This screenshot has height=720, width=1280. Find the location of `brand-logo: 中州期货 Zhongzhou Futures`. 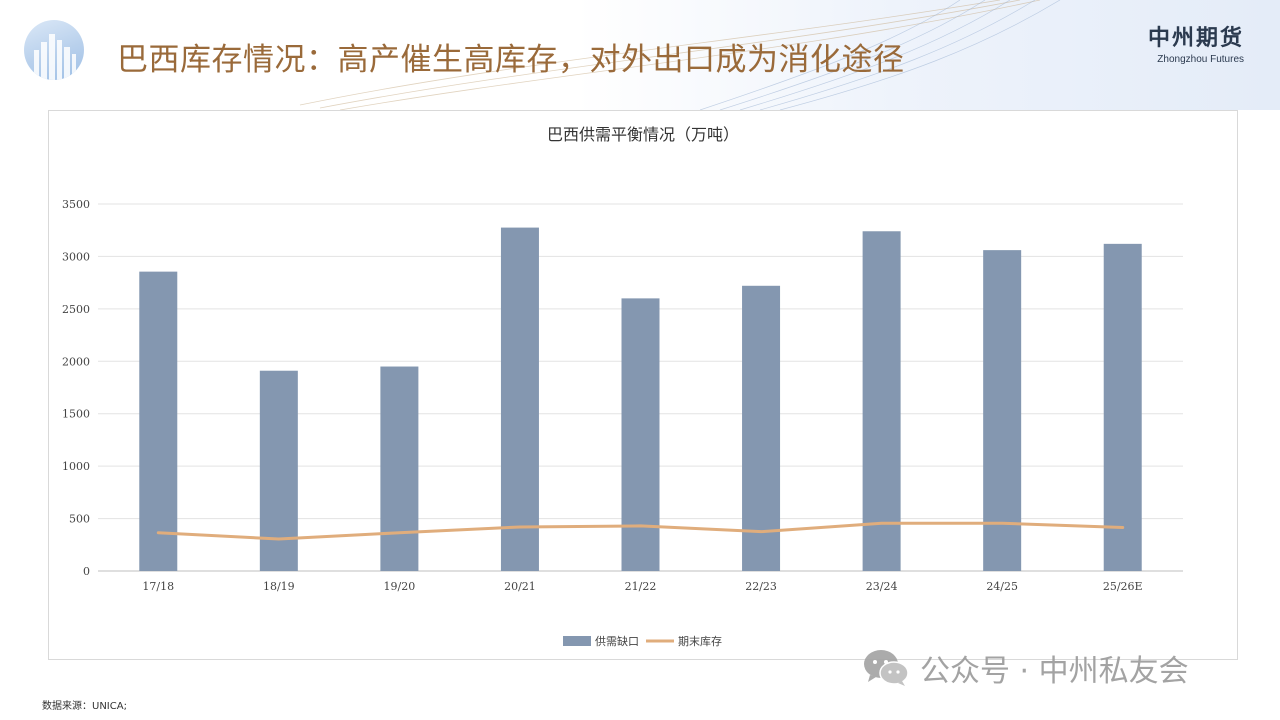

brand-logo: 中州期货 Zhongzhou Futures is located at coordinates (1196, 45).